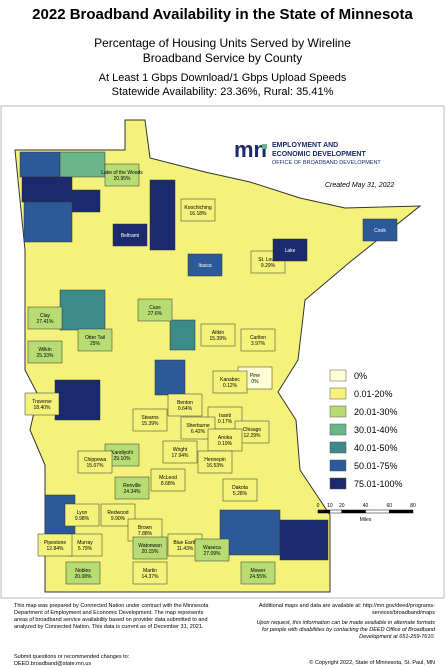 This screenshot has height=668, width=445. I want to click on county-value: 0.12%, so click(230, 386).